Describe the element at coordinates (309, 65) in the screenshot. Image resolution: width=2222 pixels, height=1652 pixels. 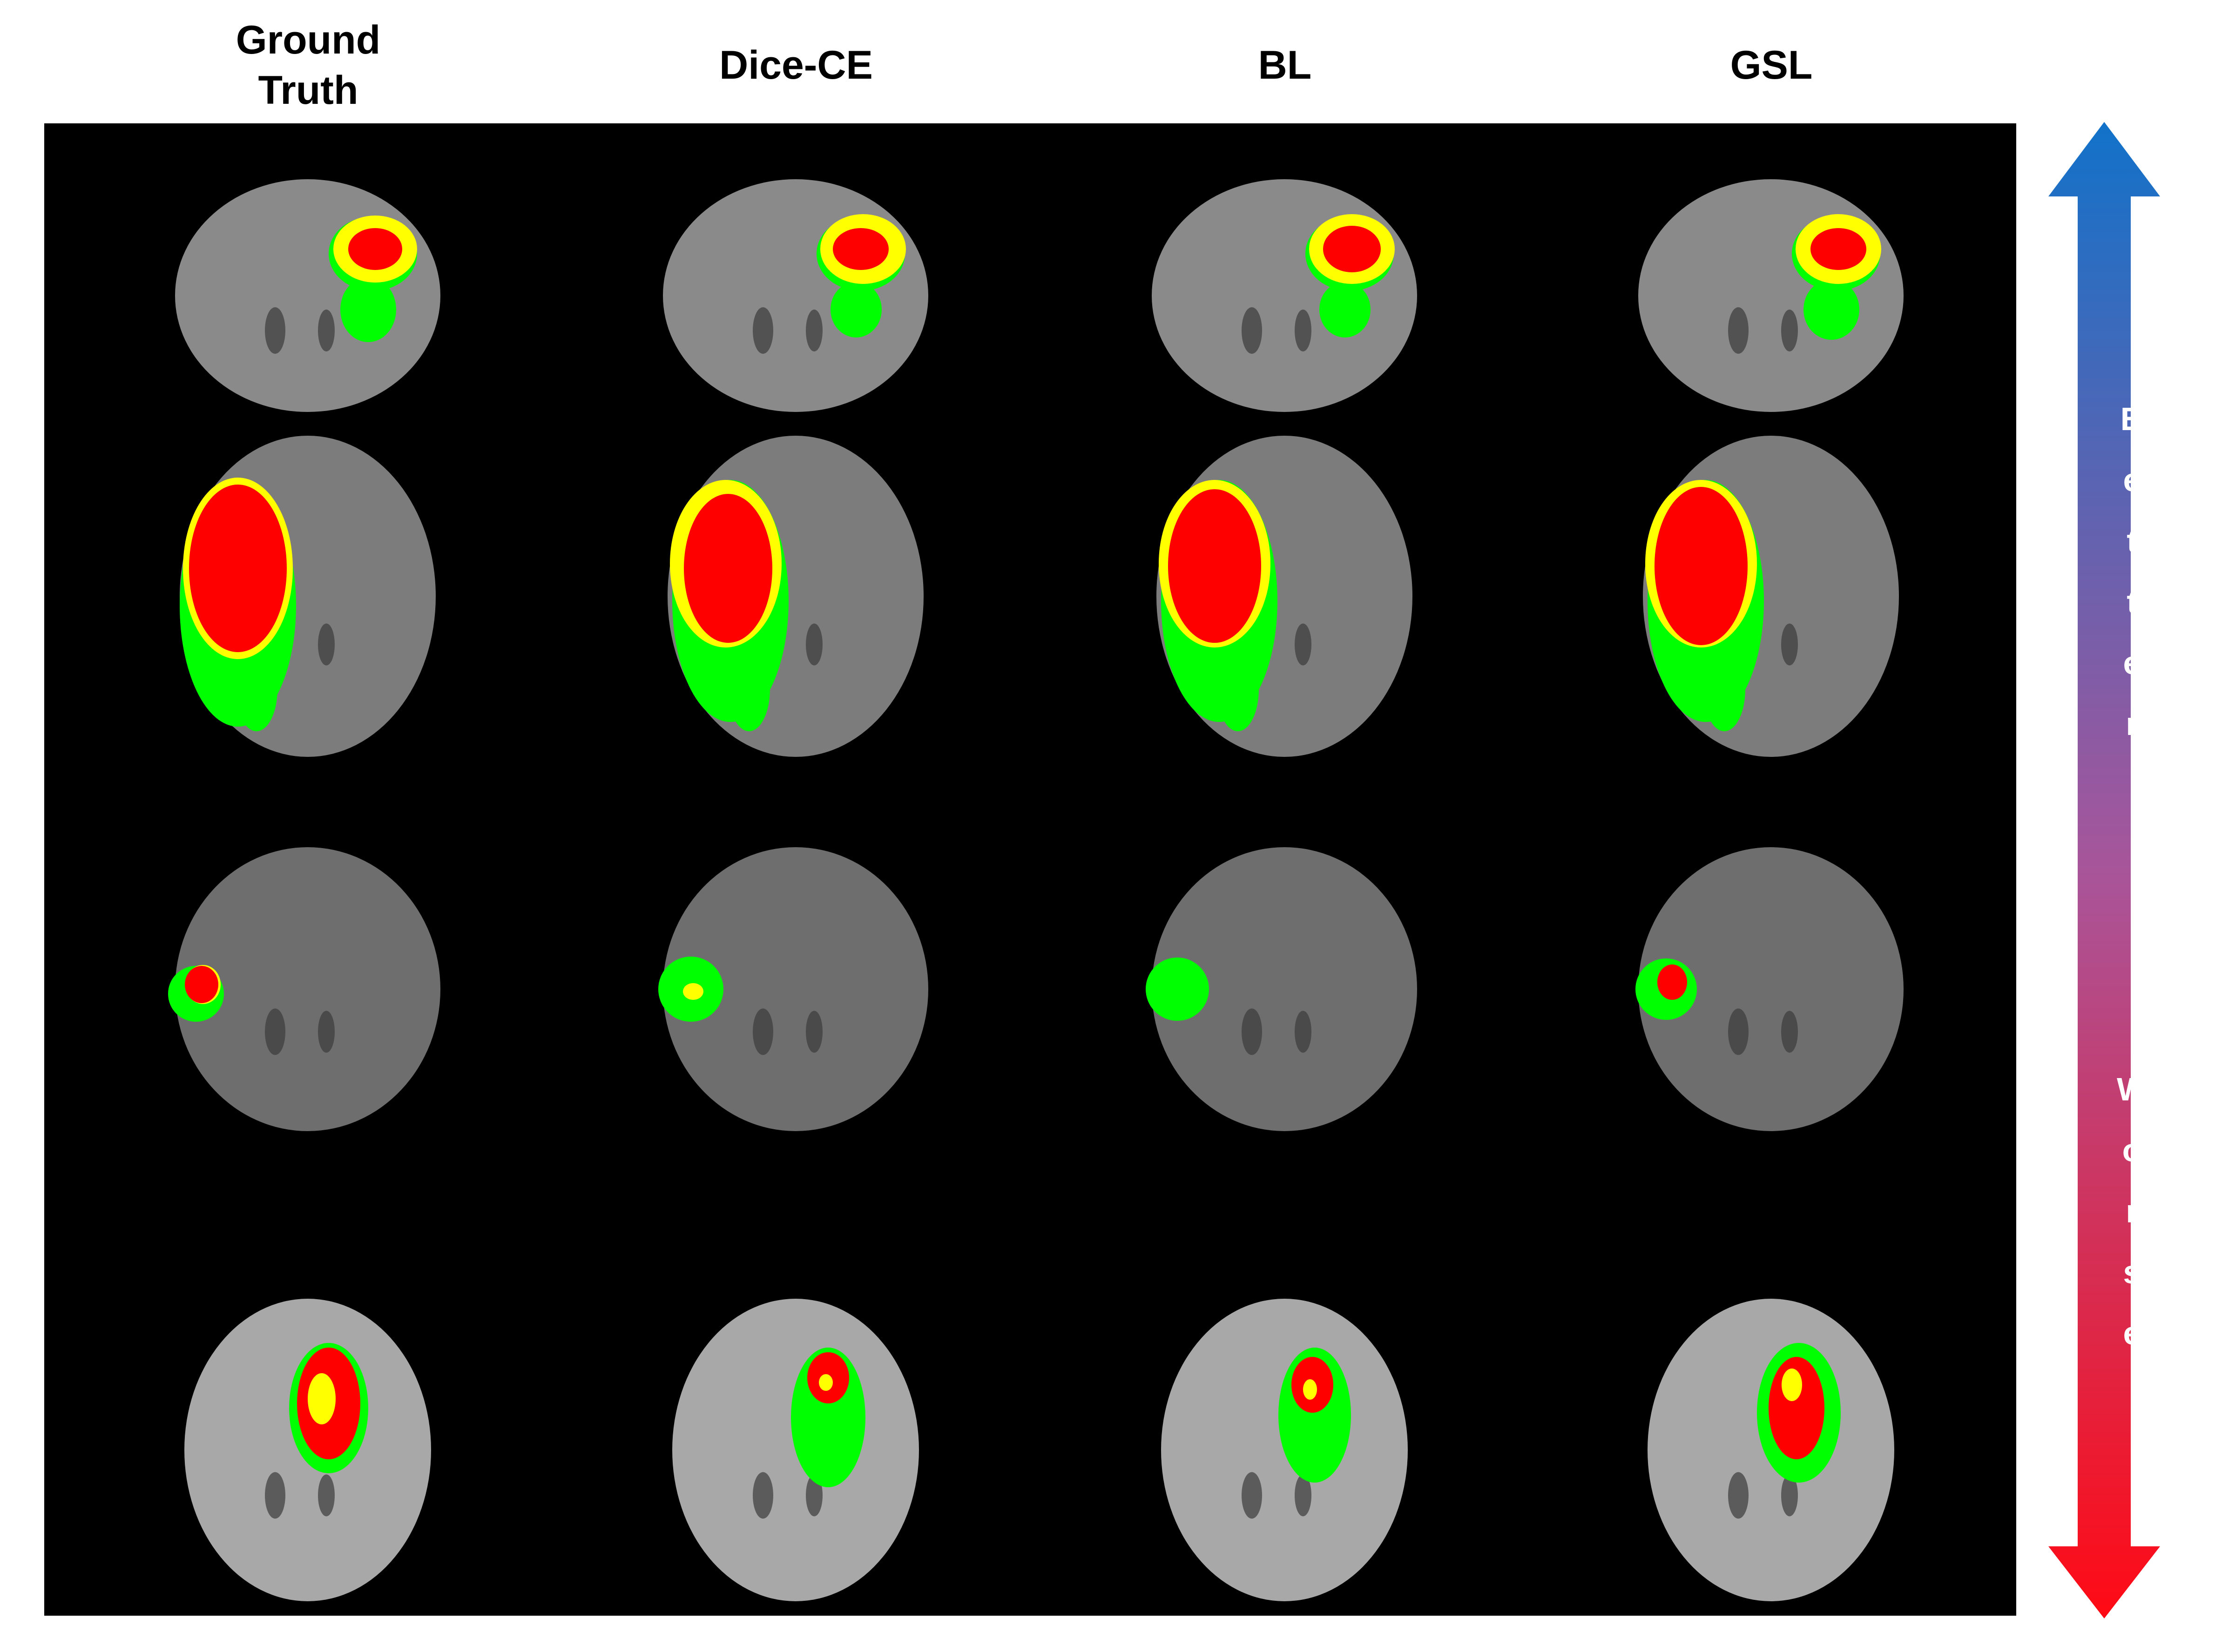
I see `header-ground-truth: Ground Truth` at that location.